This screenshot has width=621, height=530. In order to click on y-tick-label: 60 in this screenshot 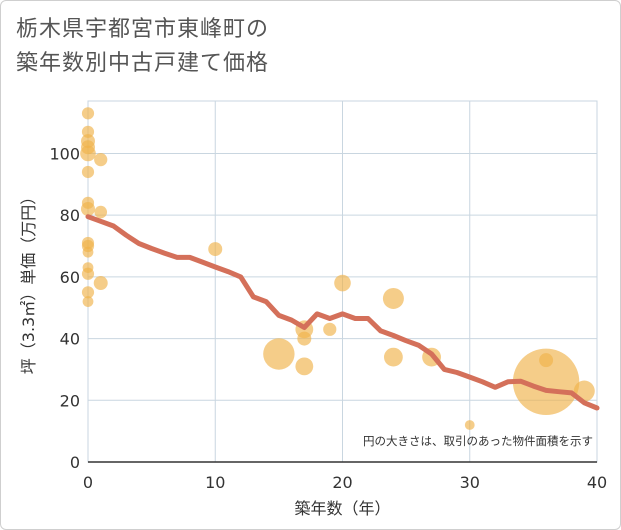, I will do `click(70, 277)`.